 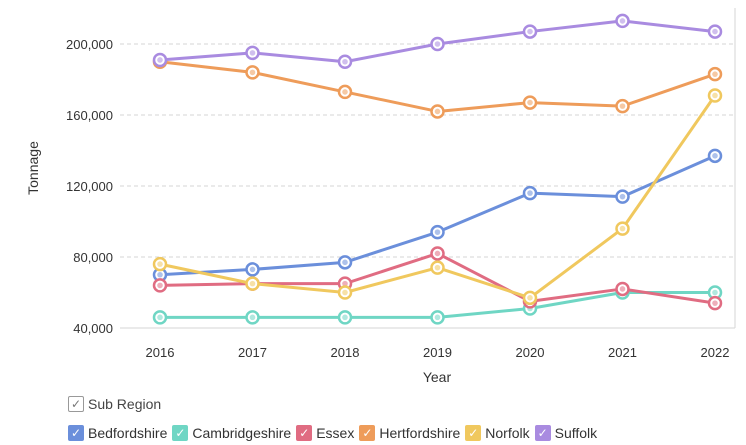 I want to click on y-tick-label: 40,000, so click(x=93, y=328).